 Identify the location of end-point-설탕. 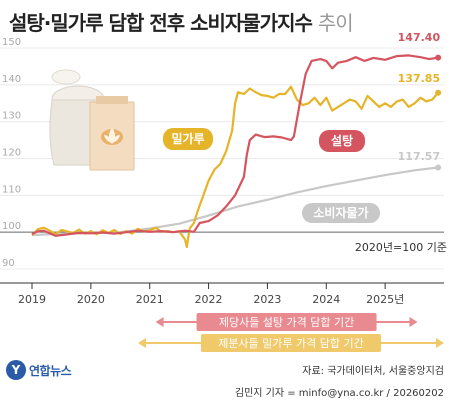
(438, 57).